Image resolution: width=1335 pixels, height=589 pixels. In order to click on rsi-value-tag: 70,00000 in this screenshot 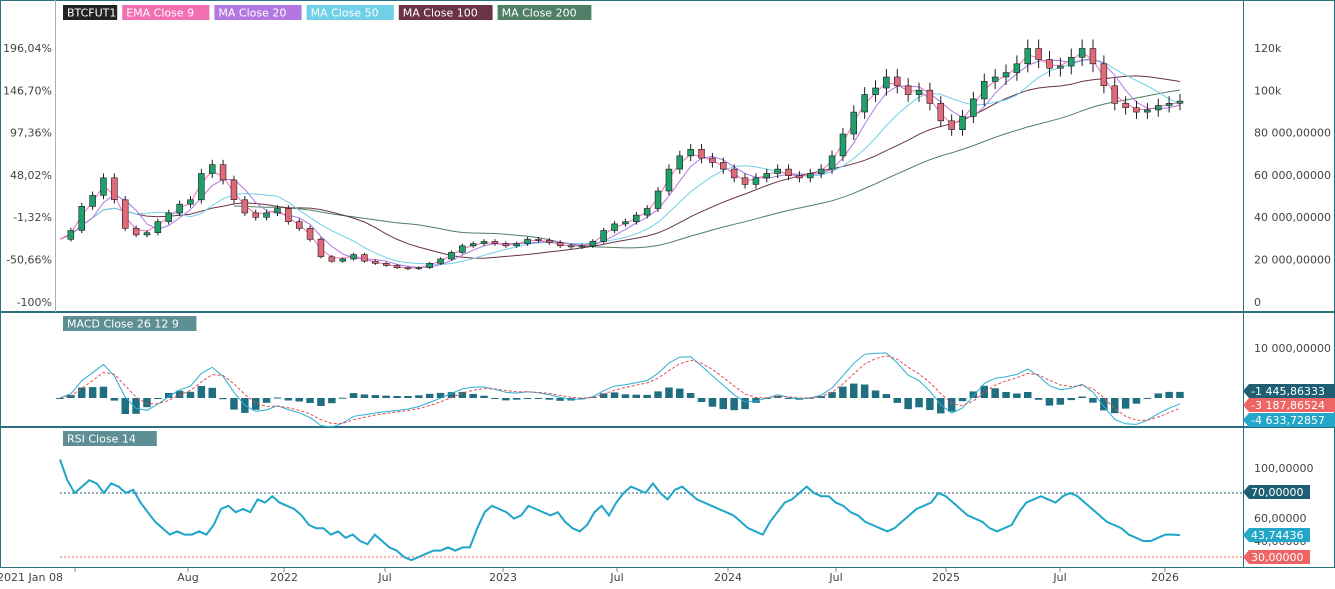, I will do `click(1276, 492)`.